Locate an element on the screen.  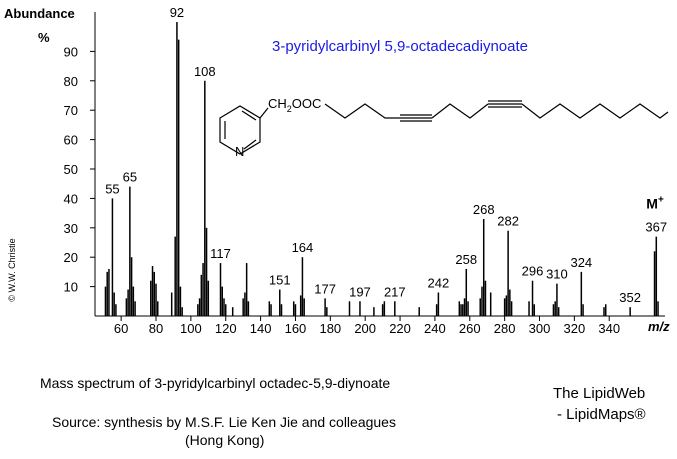
y-tick-label: 60 is located at coordinates (71, 140).